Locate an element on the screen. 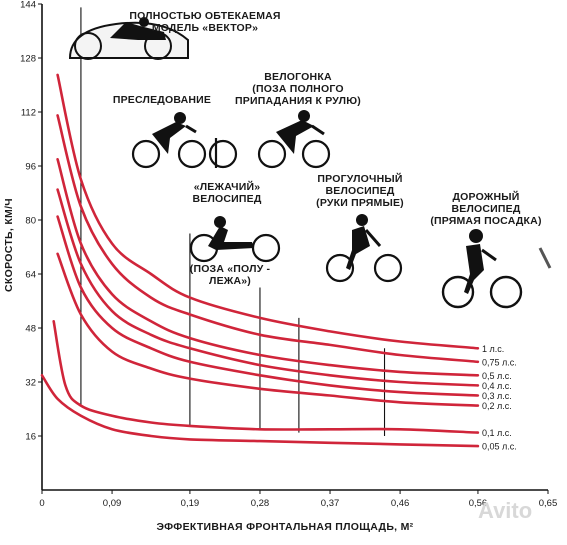  x-tick-label: 0 is located at coordinates (41, 503).